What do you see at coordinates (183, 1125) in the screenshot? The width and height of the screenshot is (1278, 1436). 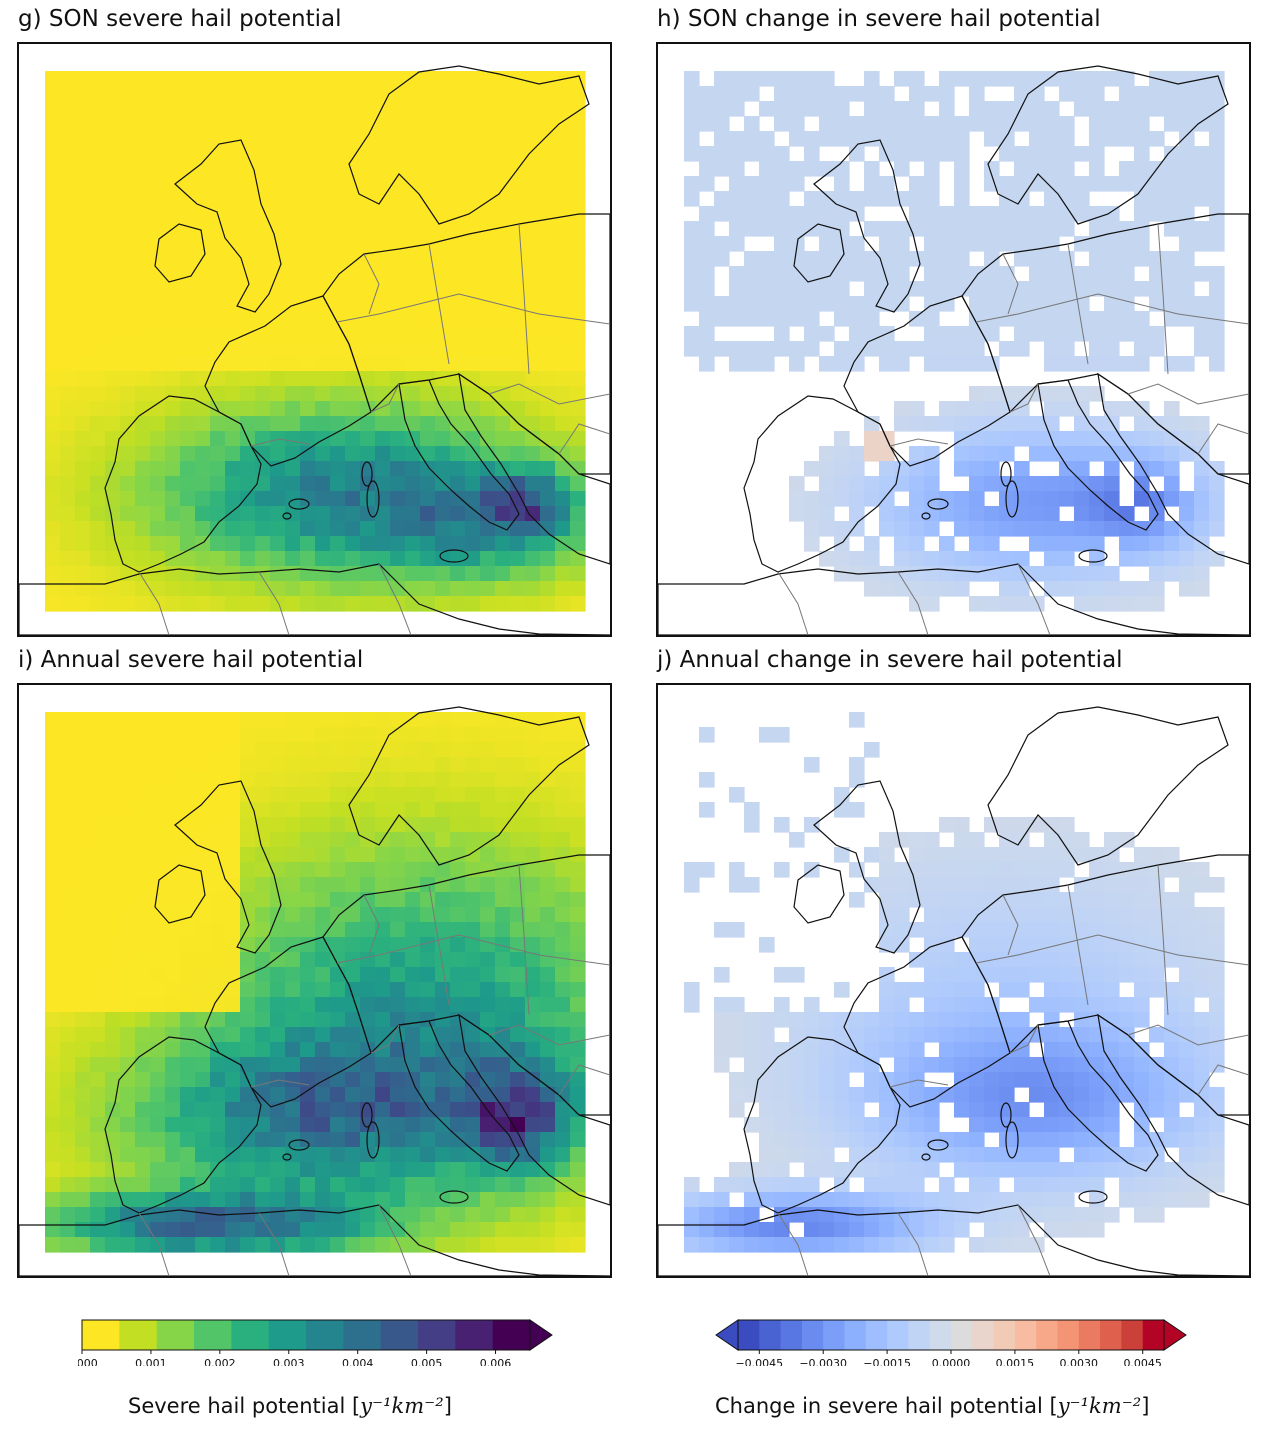 I see `map-i-coast-iberia` at bounding box center [183, 1125].